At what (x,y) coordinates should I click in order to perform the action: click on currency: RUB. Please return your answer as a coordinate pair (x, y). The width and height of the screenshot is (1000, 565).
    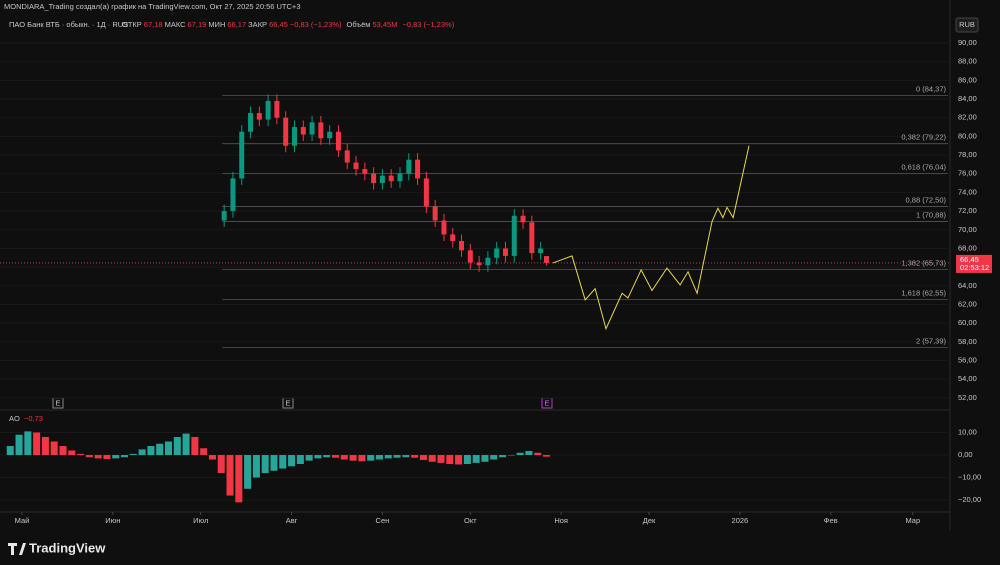
    Looking at the image, I should click on (967, 24).